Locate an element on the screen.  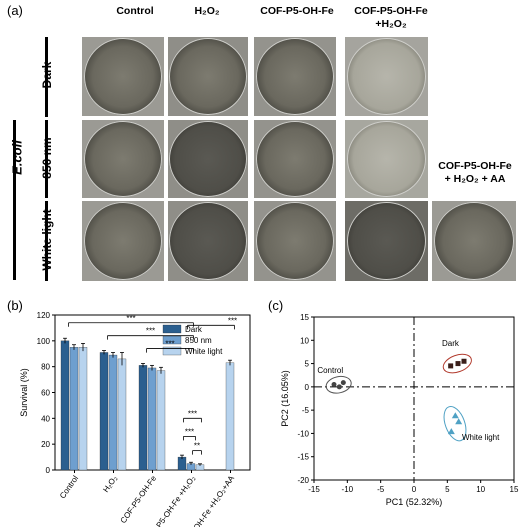
row-label-dark: Dark is located at coordinates (47, 75).